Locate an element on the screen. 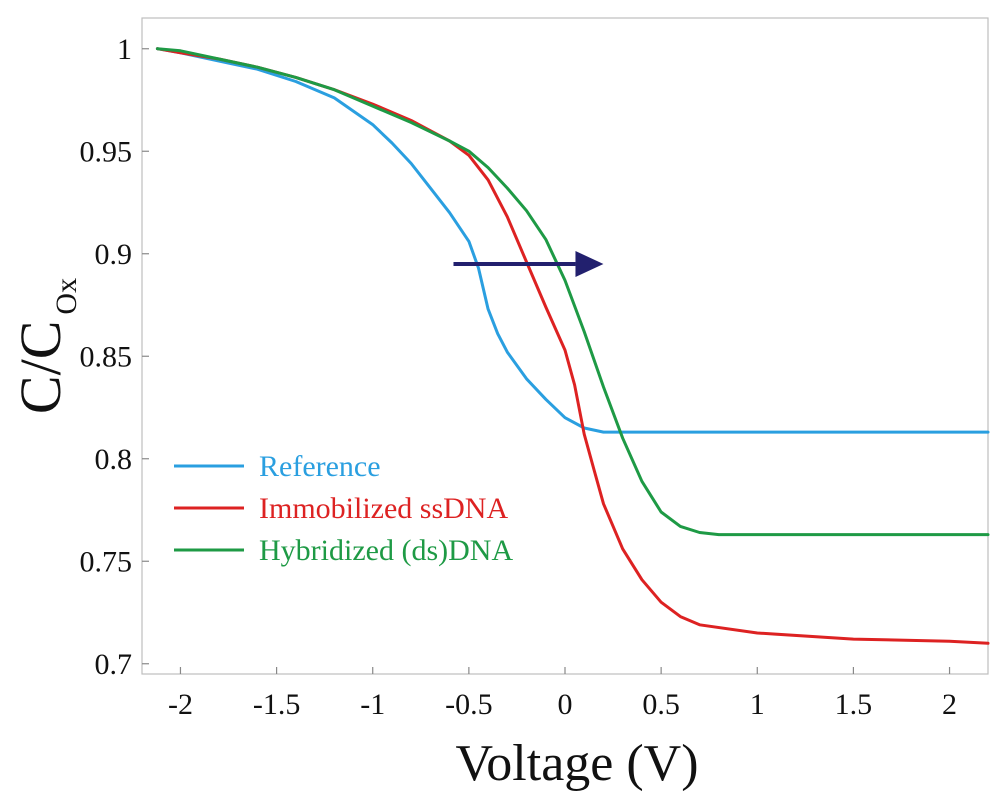 This screenshot has height=798, width=1000. annotation-layer is located at coordinates (528, 264).